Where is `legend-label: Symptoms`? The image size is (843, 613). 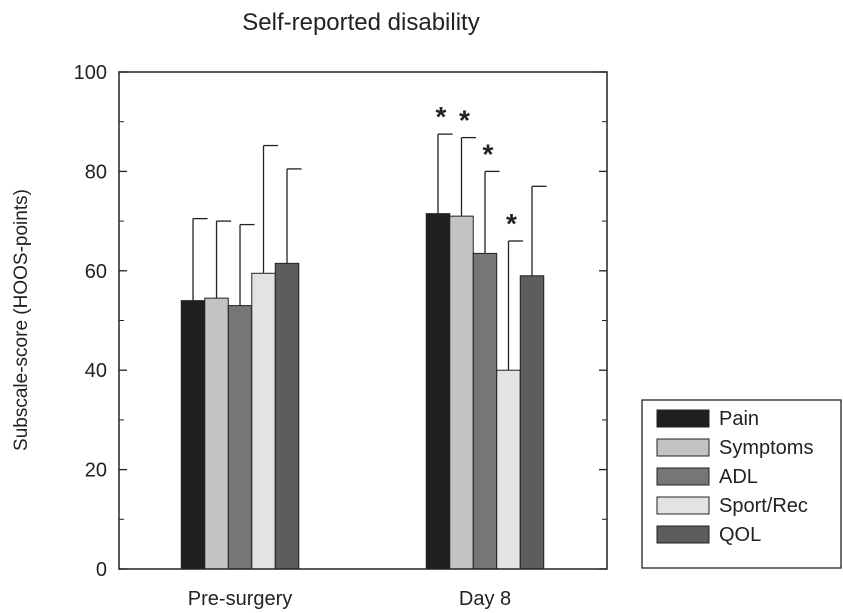
legend-label: Symptoms is located at coordinates (766, 448).